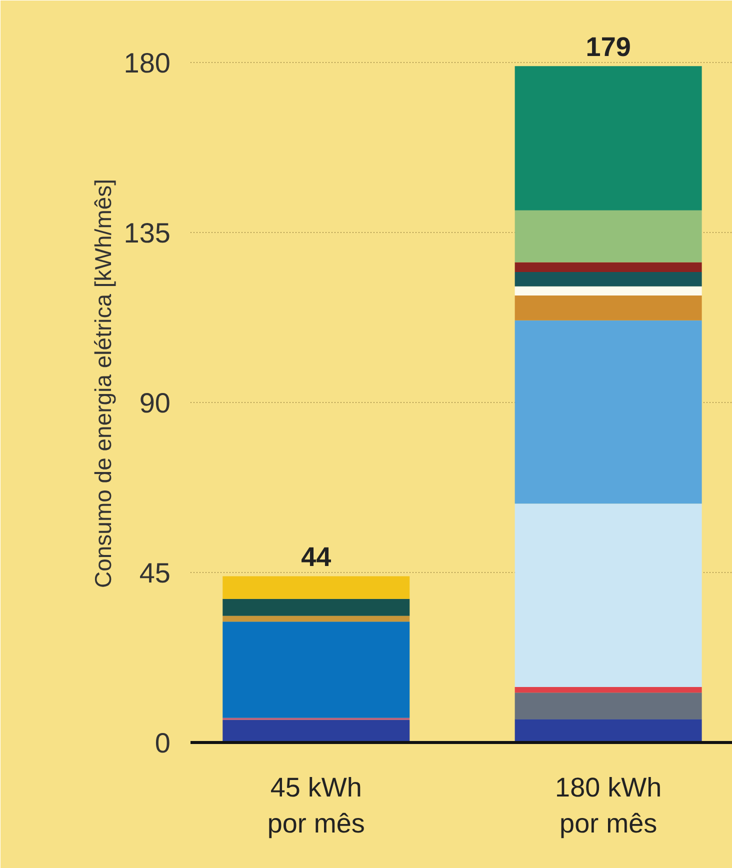 The width and height of the screenshot is (732, 868). Describe the element at coordinates (147, 62) in the screenshot. I see `y-tick-label: 180` at that location.